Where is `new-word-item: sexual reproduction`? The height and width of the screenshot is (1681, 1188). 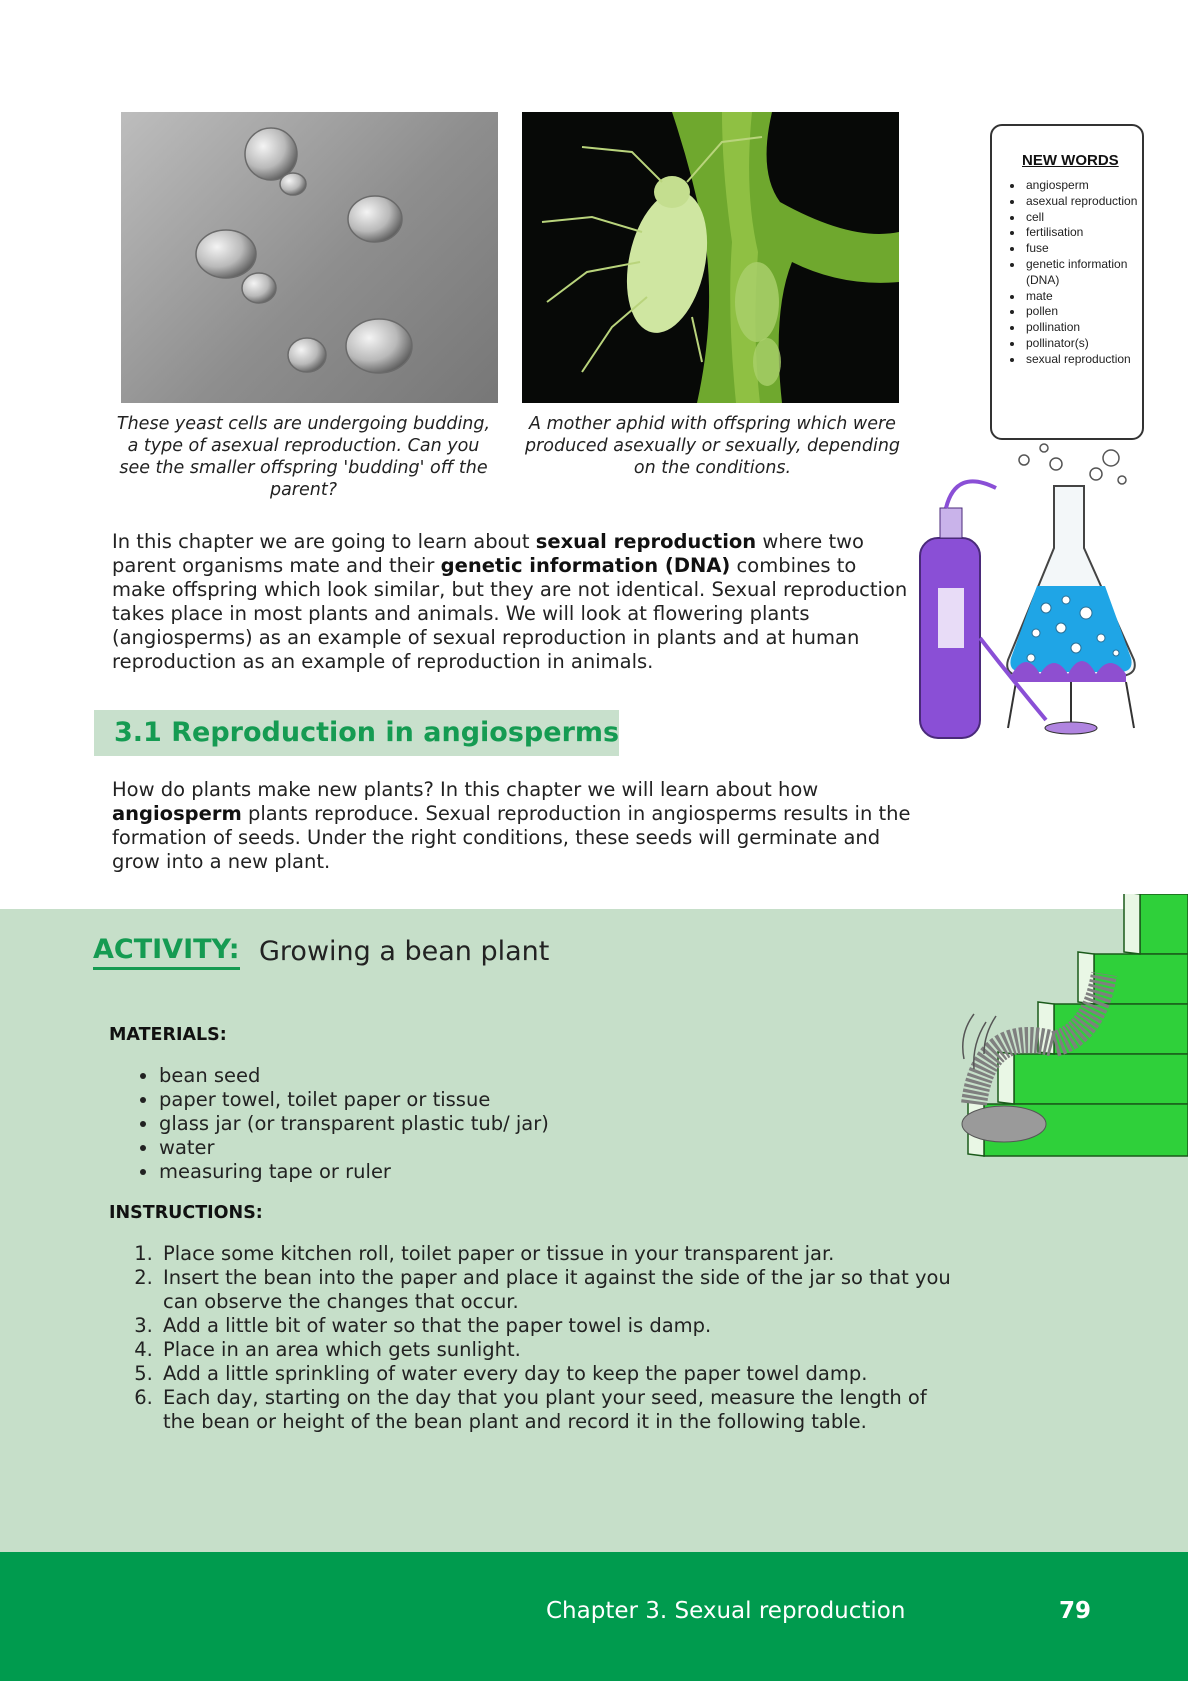
new-word-item: sexual reproduction is located at coordinates (1083, 360).